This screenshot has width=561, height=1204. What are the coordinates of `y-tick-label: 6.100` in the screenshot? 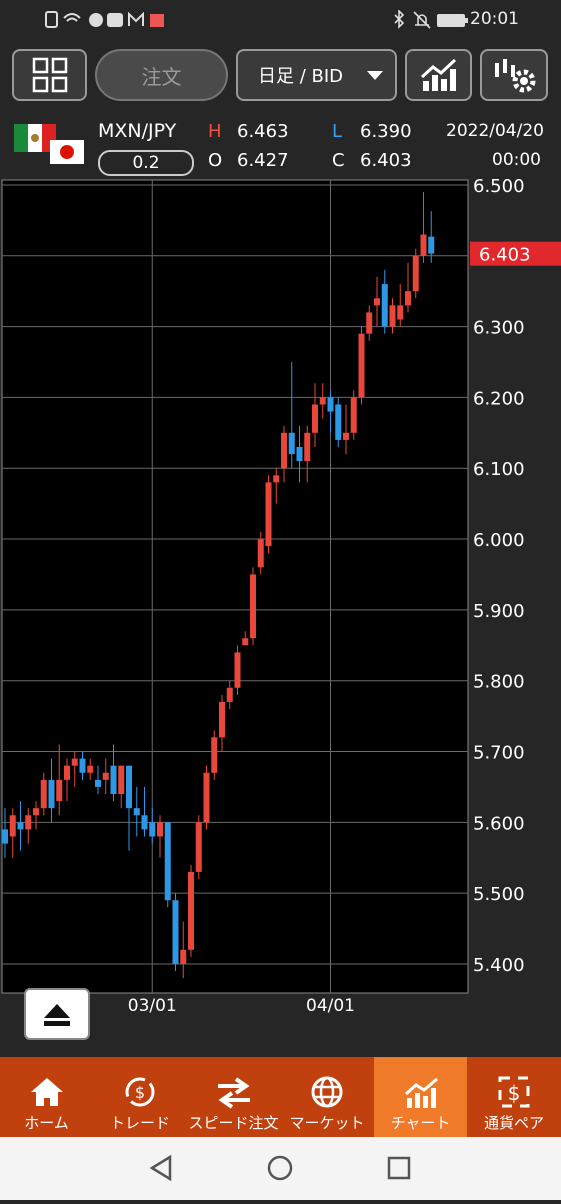 It's located at (499, 469).